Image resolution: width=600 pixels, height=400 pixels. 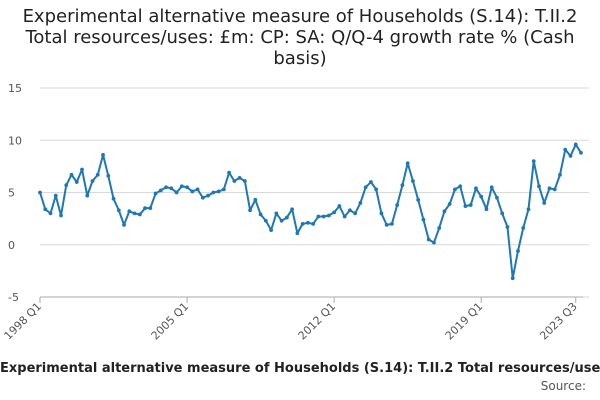 I want to click on y-tick-label: 10, so click(x=15, y=140).